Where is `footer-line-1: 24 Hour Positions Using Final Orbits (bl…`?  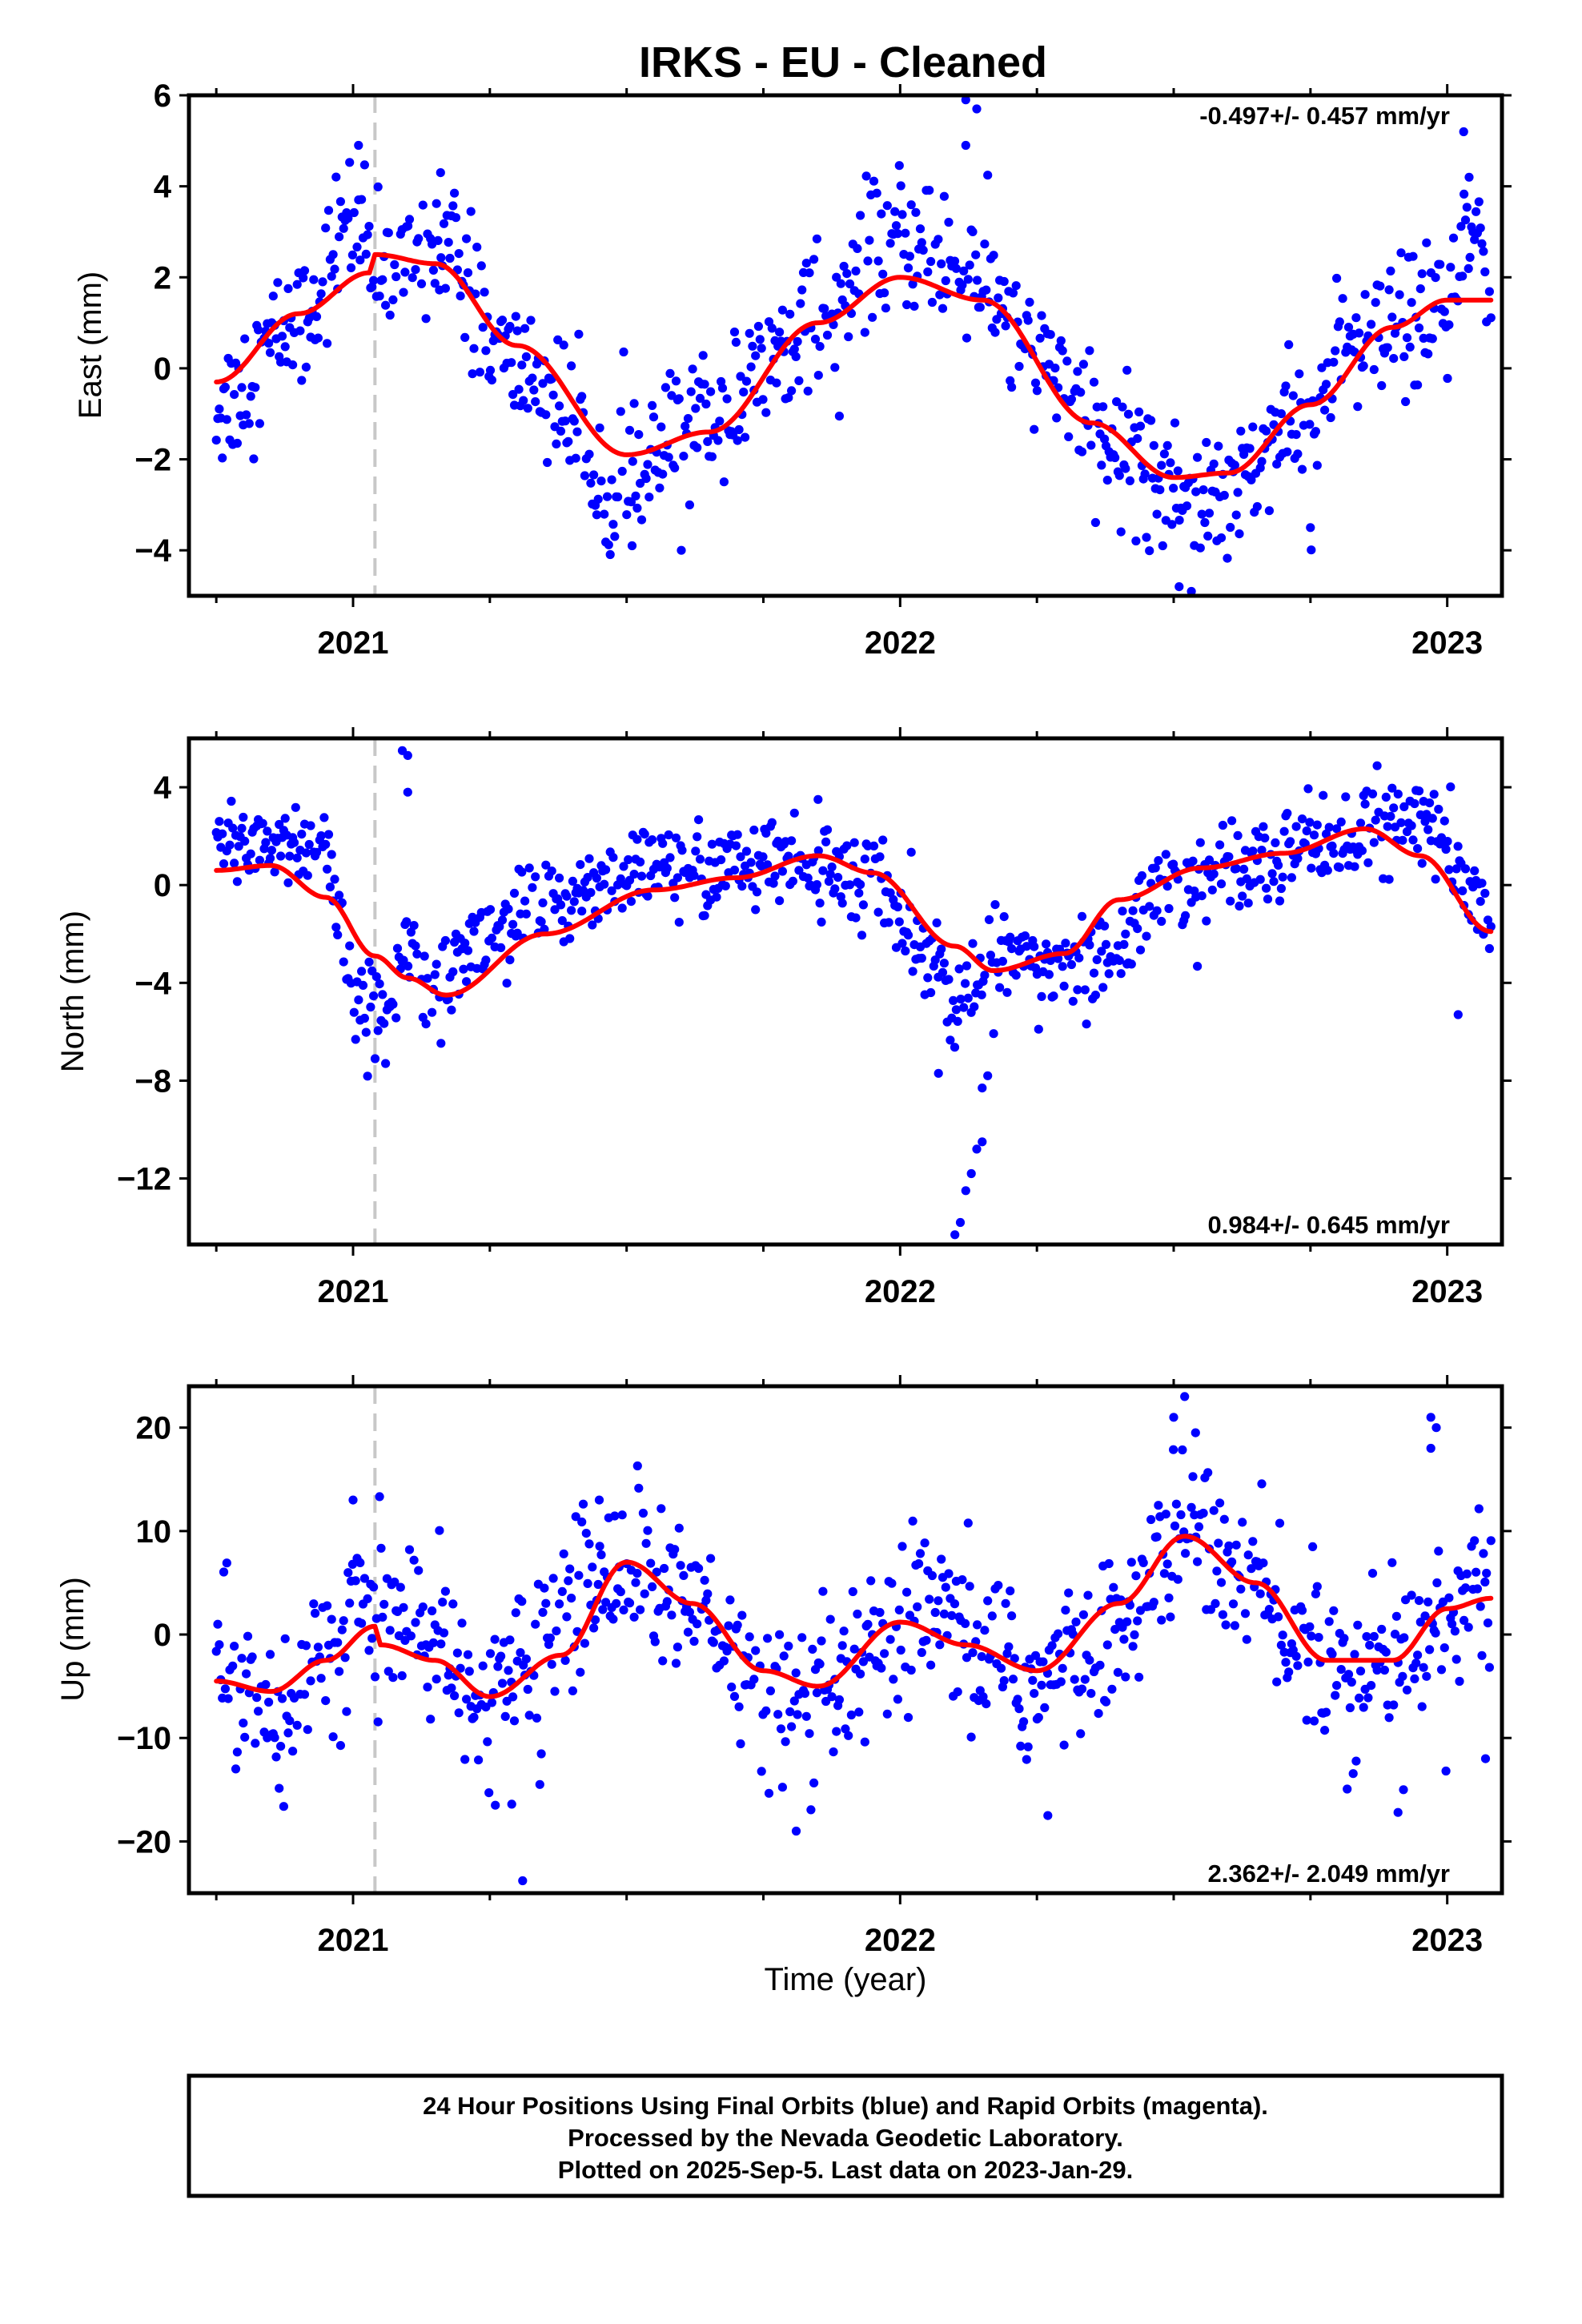 footer-line-1: 24 Hour Positions Using Final Orbits (bl… is located at coordinates (846, 2106).